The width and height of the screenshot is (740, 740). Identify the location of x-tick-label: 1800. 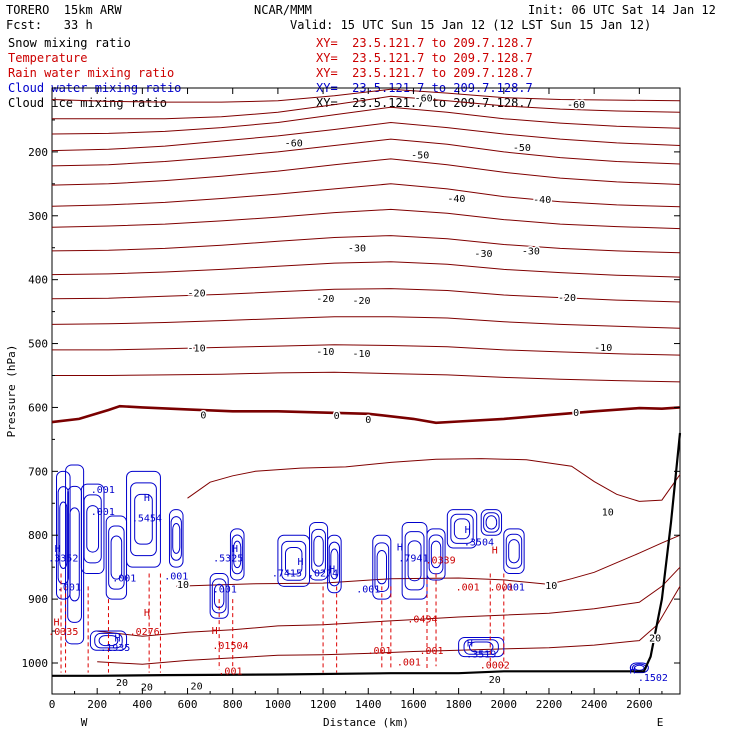
(458, 704).